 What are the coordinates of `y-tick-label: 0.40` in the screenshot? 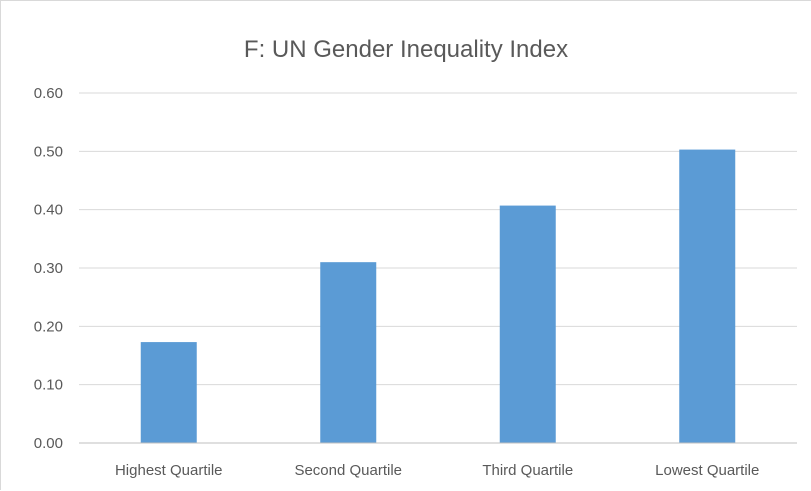 It's located at (48, 210).